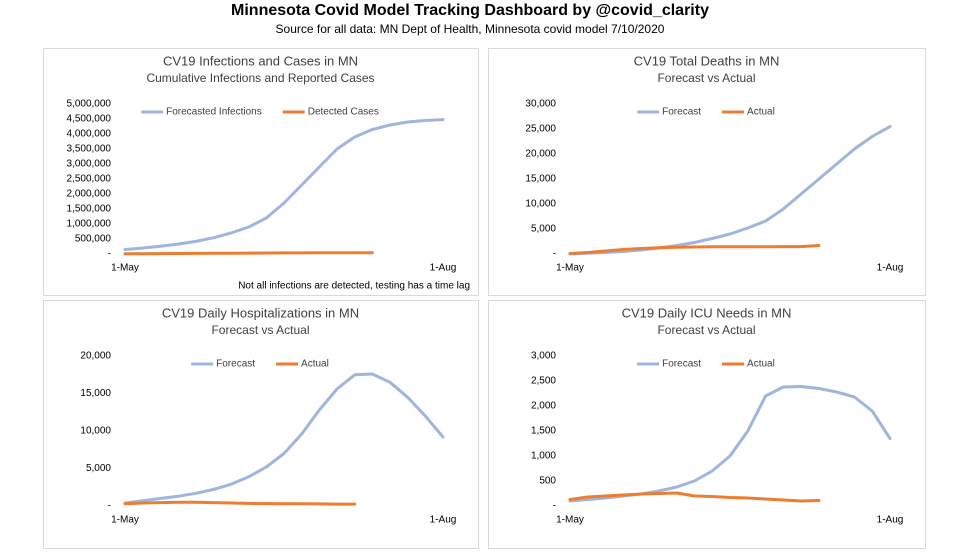 This screenshot has height=552, width=973. I want to click on y-tick-label: 1,500,000, so click(89, 209).